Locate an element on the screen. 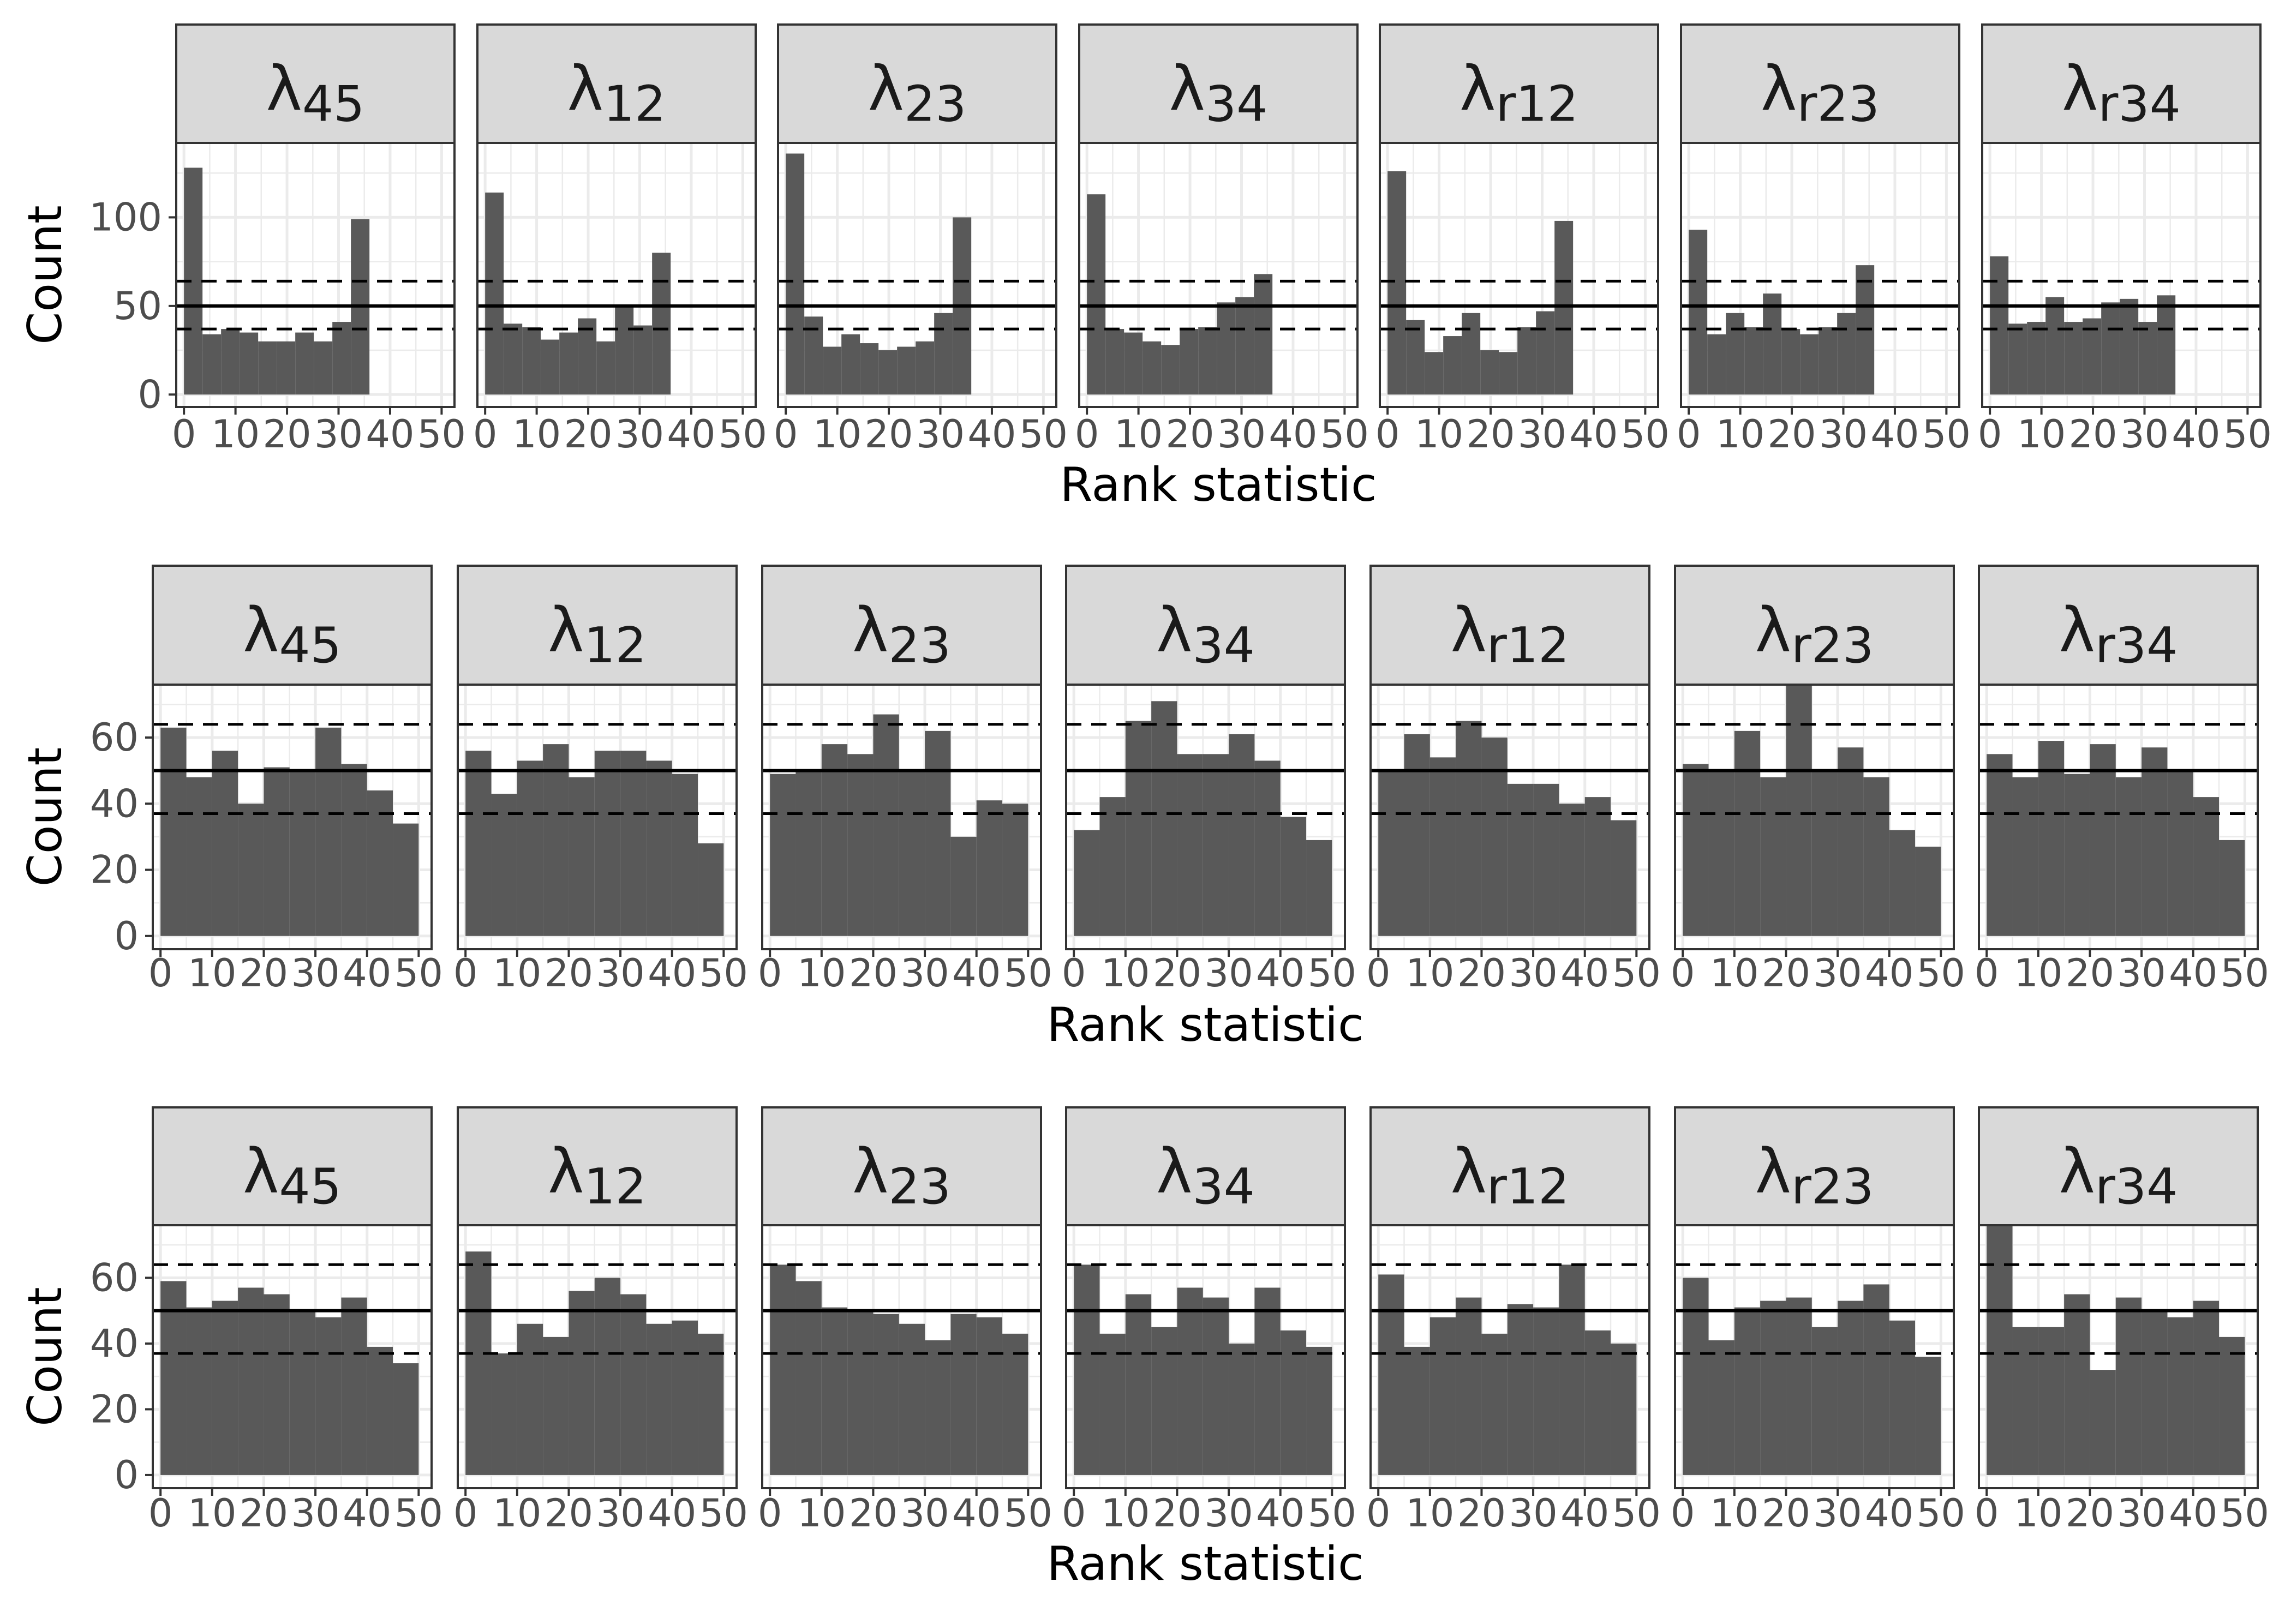 This screenshot has width=2279, height=1624. strip-label-subscript: r12 is located at coordinates (1537, 104).